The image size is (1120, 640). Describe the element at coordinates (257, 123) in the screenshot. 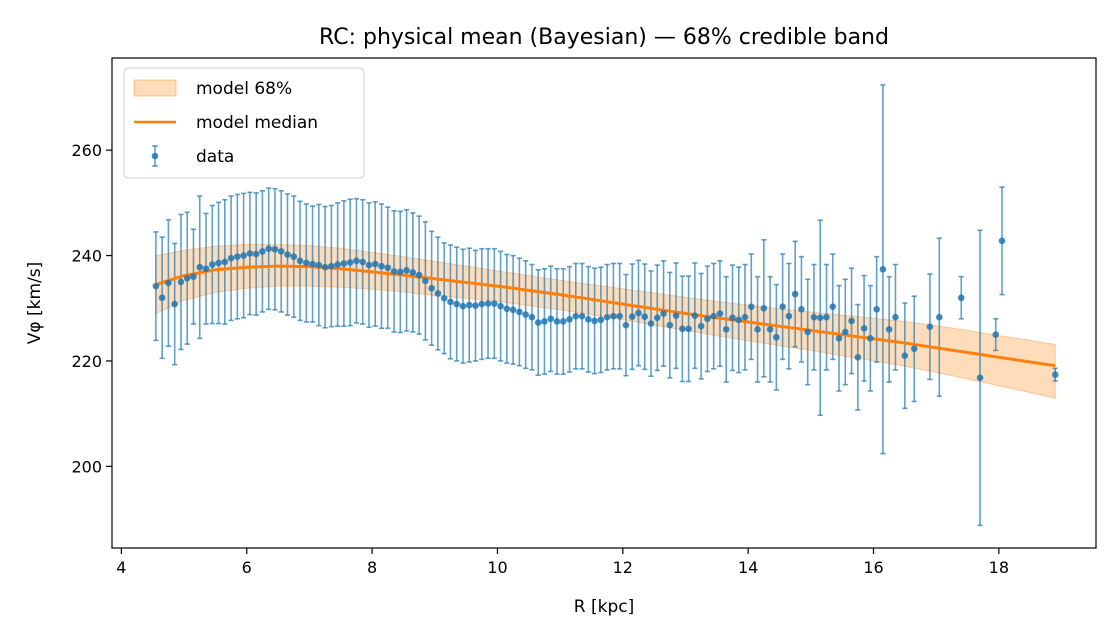

I see `legend-median-label: model median` at that location.